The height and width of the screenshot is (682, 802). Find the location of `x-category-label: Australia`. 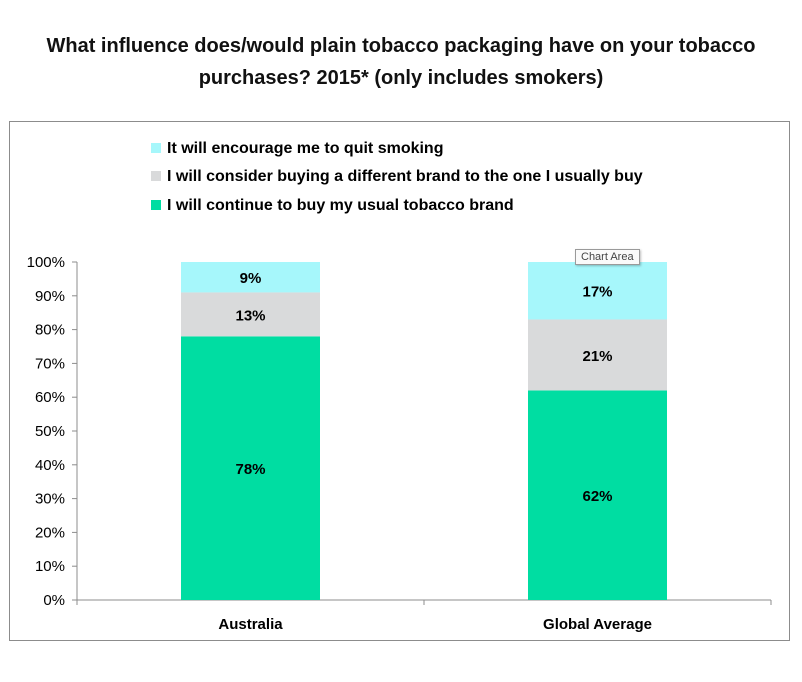

x-category-label: Australia is located at coordinates (250, 624).